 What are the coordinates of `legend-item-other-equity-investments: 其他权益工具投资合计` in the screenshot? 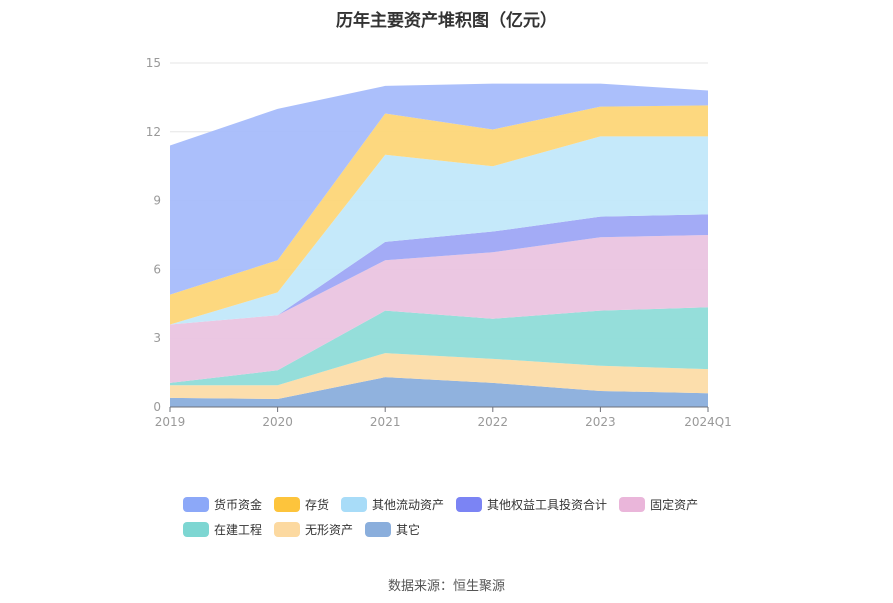 It's located at (531, 504).